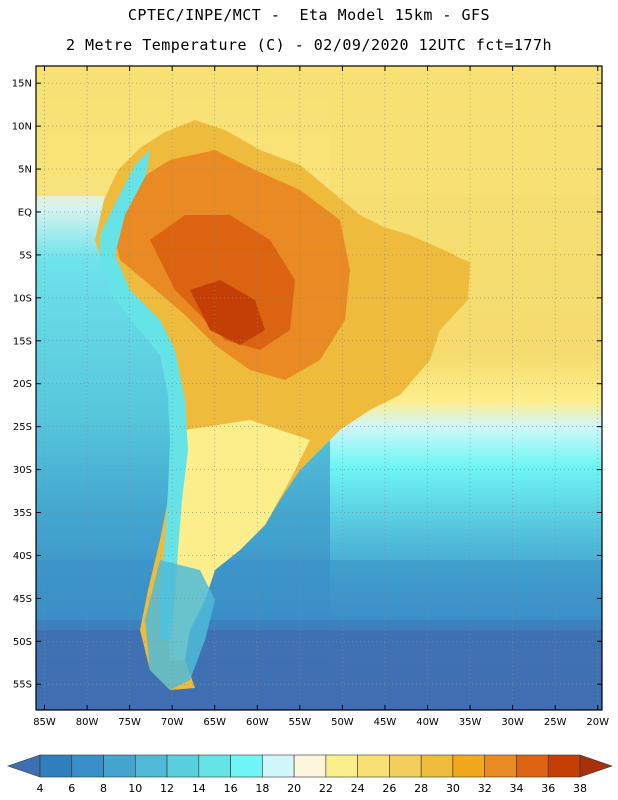 The image size is (618, 800). Describe the element at coordinates (22, 341) in the screenshot. I see `lat-label: 15S` at that location.